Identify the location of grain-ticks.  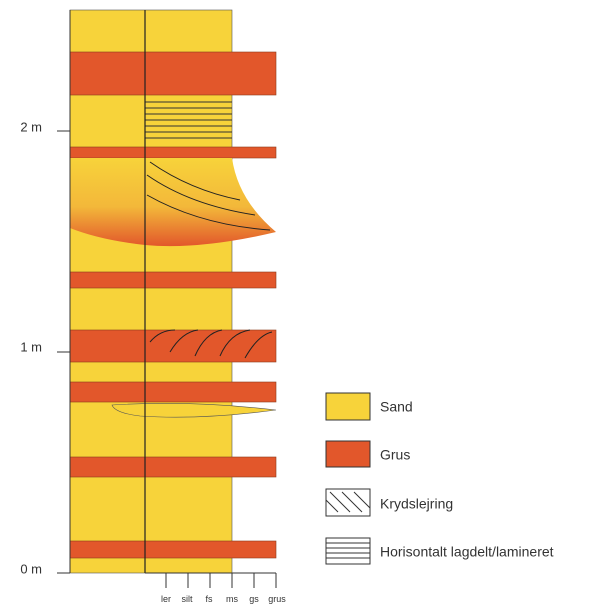
(221, 580).